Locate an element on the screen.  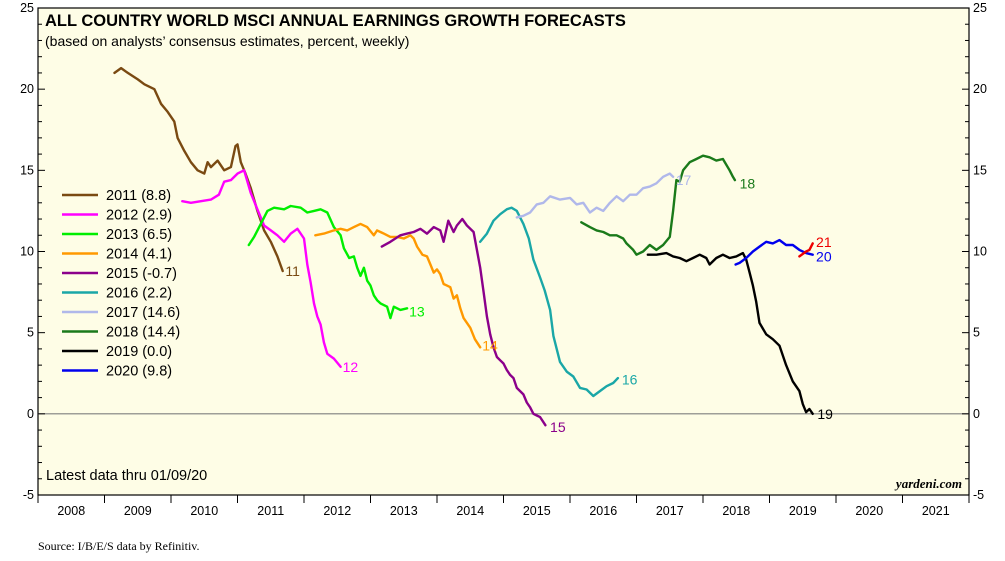
legend-entry: 2019 (0.0) is located at coordinates (139, 352).